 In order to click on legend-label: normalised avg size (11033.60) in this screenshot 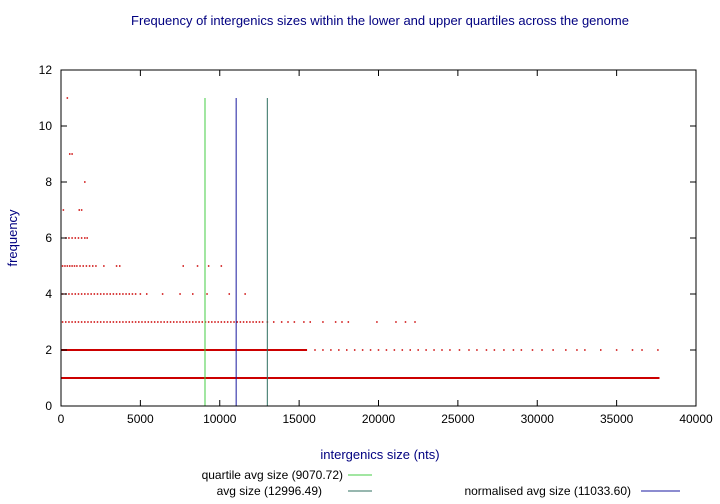, I will do `click(547, 491)`.